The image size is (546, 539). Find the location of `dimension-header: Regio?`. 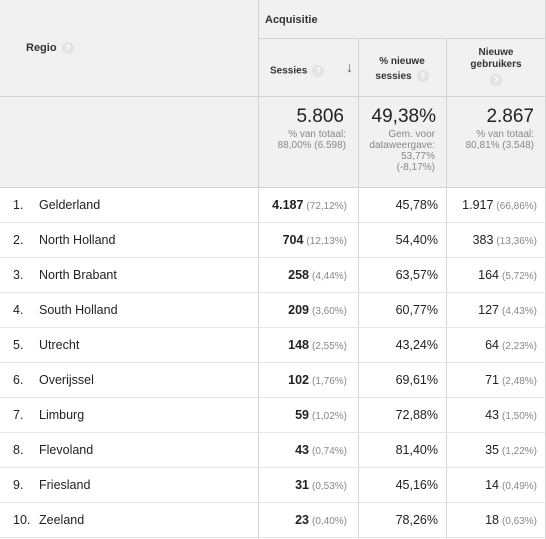

dimension-header: Regio? is located at coordinates (50, 48).